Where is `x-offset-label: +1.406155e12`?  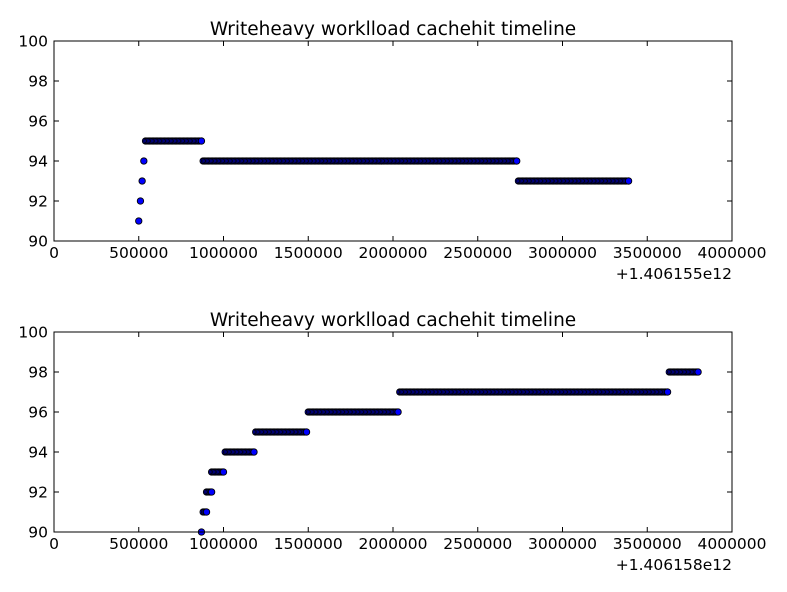
x-offset-label: +1.406155e12 is located at coordinates (674, 274).